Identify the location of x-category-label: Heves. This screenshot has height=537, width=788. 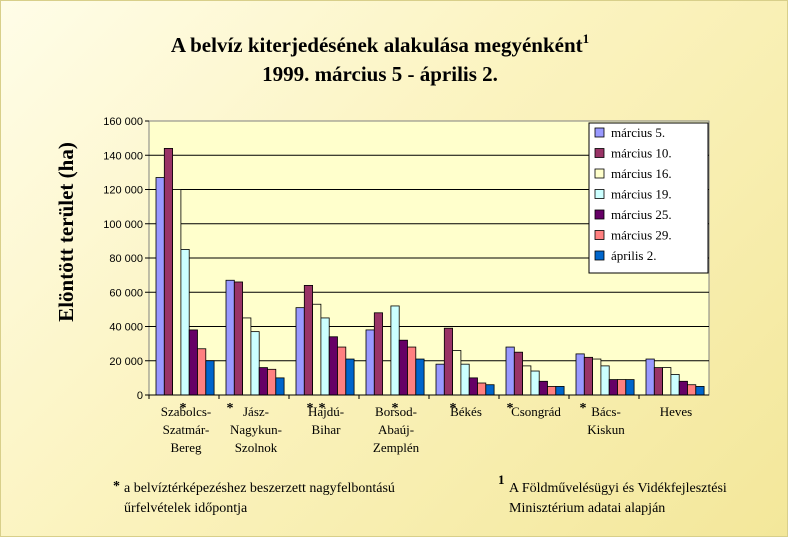
(676, 411).